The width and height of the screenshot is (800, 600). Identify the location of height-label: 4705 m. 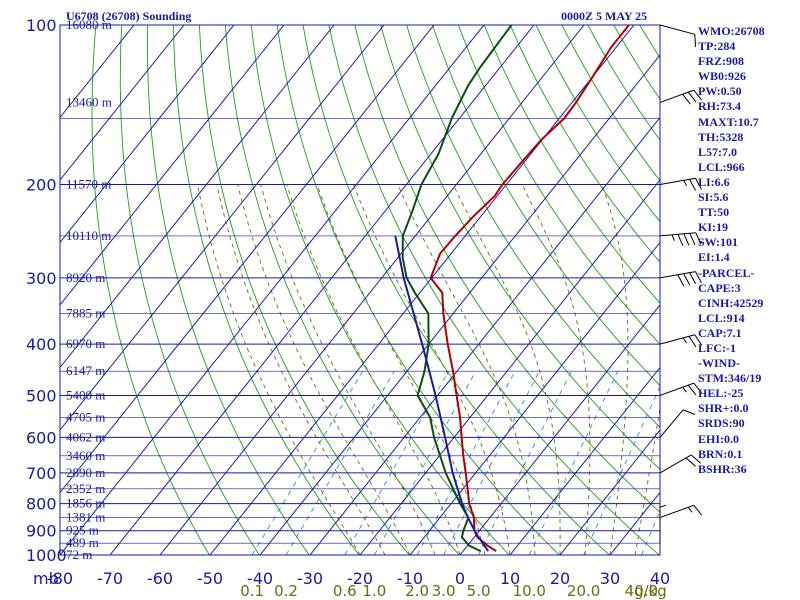
(85, 416).